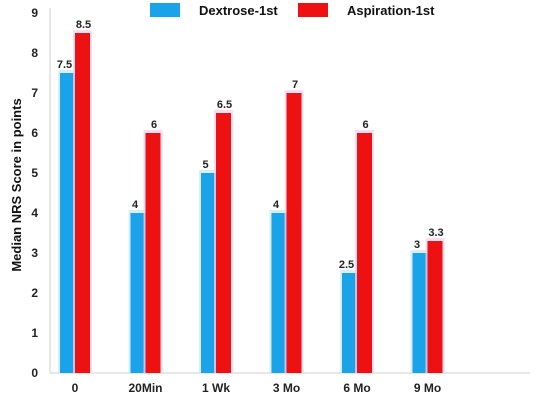  What do you see at coordinates (34, 13) in the screenshot?
I see `y-tick-label: 9` at bounding box center [34, 13].